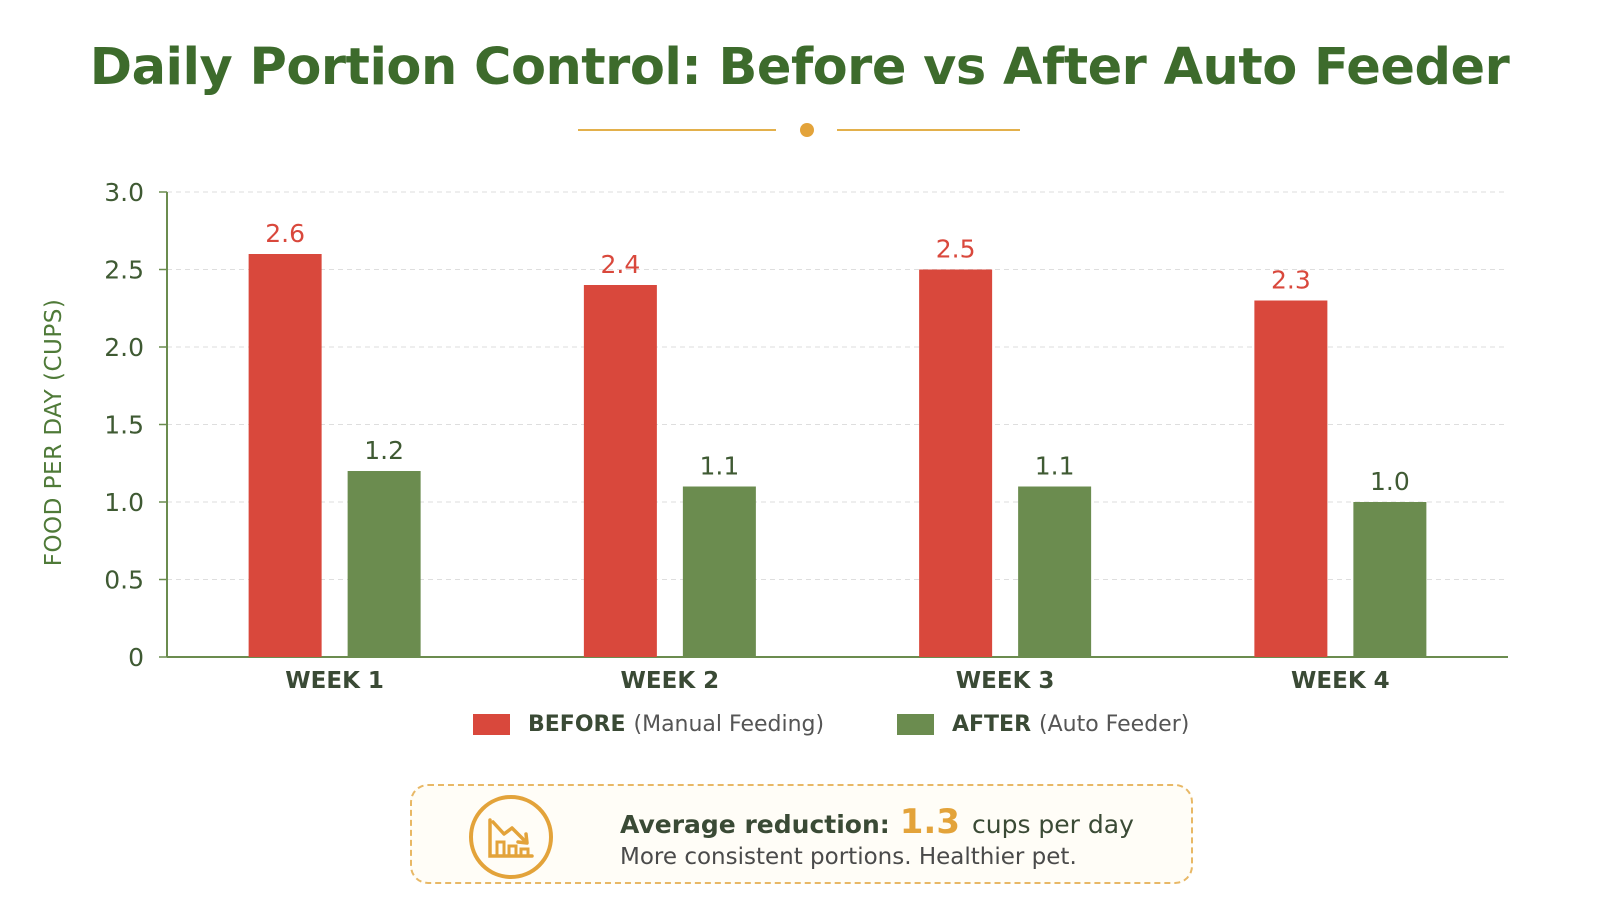 The width and height of the screenshot is (1599, 900). Describe the element at coordinates (755, 824) in the screenshot. I see `callout-label: Average reduction:` at that location.